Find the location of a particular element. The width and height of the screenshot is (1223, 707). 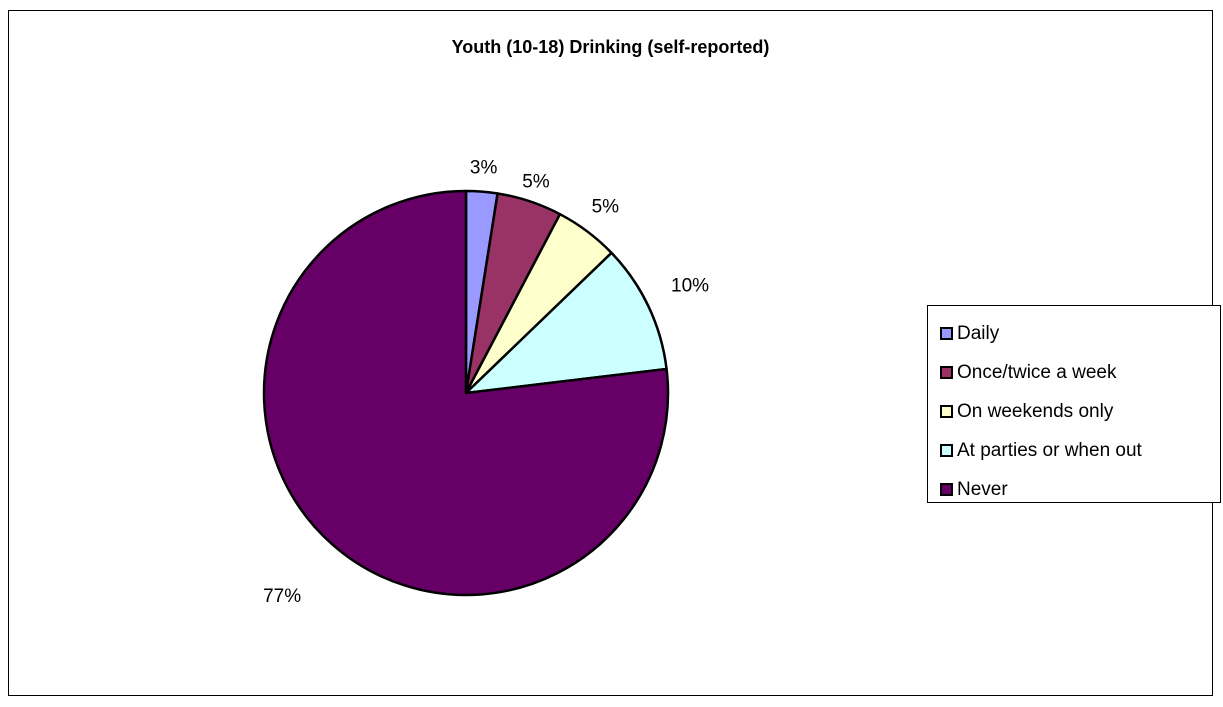

legend-item: On weekends only is located at coordinates (1074, 411).